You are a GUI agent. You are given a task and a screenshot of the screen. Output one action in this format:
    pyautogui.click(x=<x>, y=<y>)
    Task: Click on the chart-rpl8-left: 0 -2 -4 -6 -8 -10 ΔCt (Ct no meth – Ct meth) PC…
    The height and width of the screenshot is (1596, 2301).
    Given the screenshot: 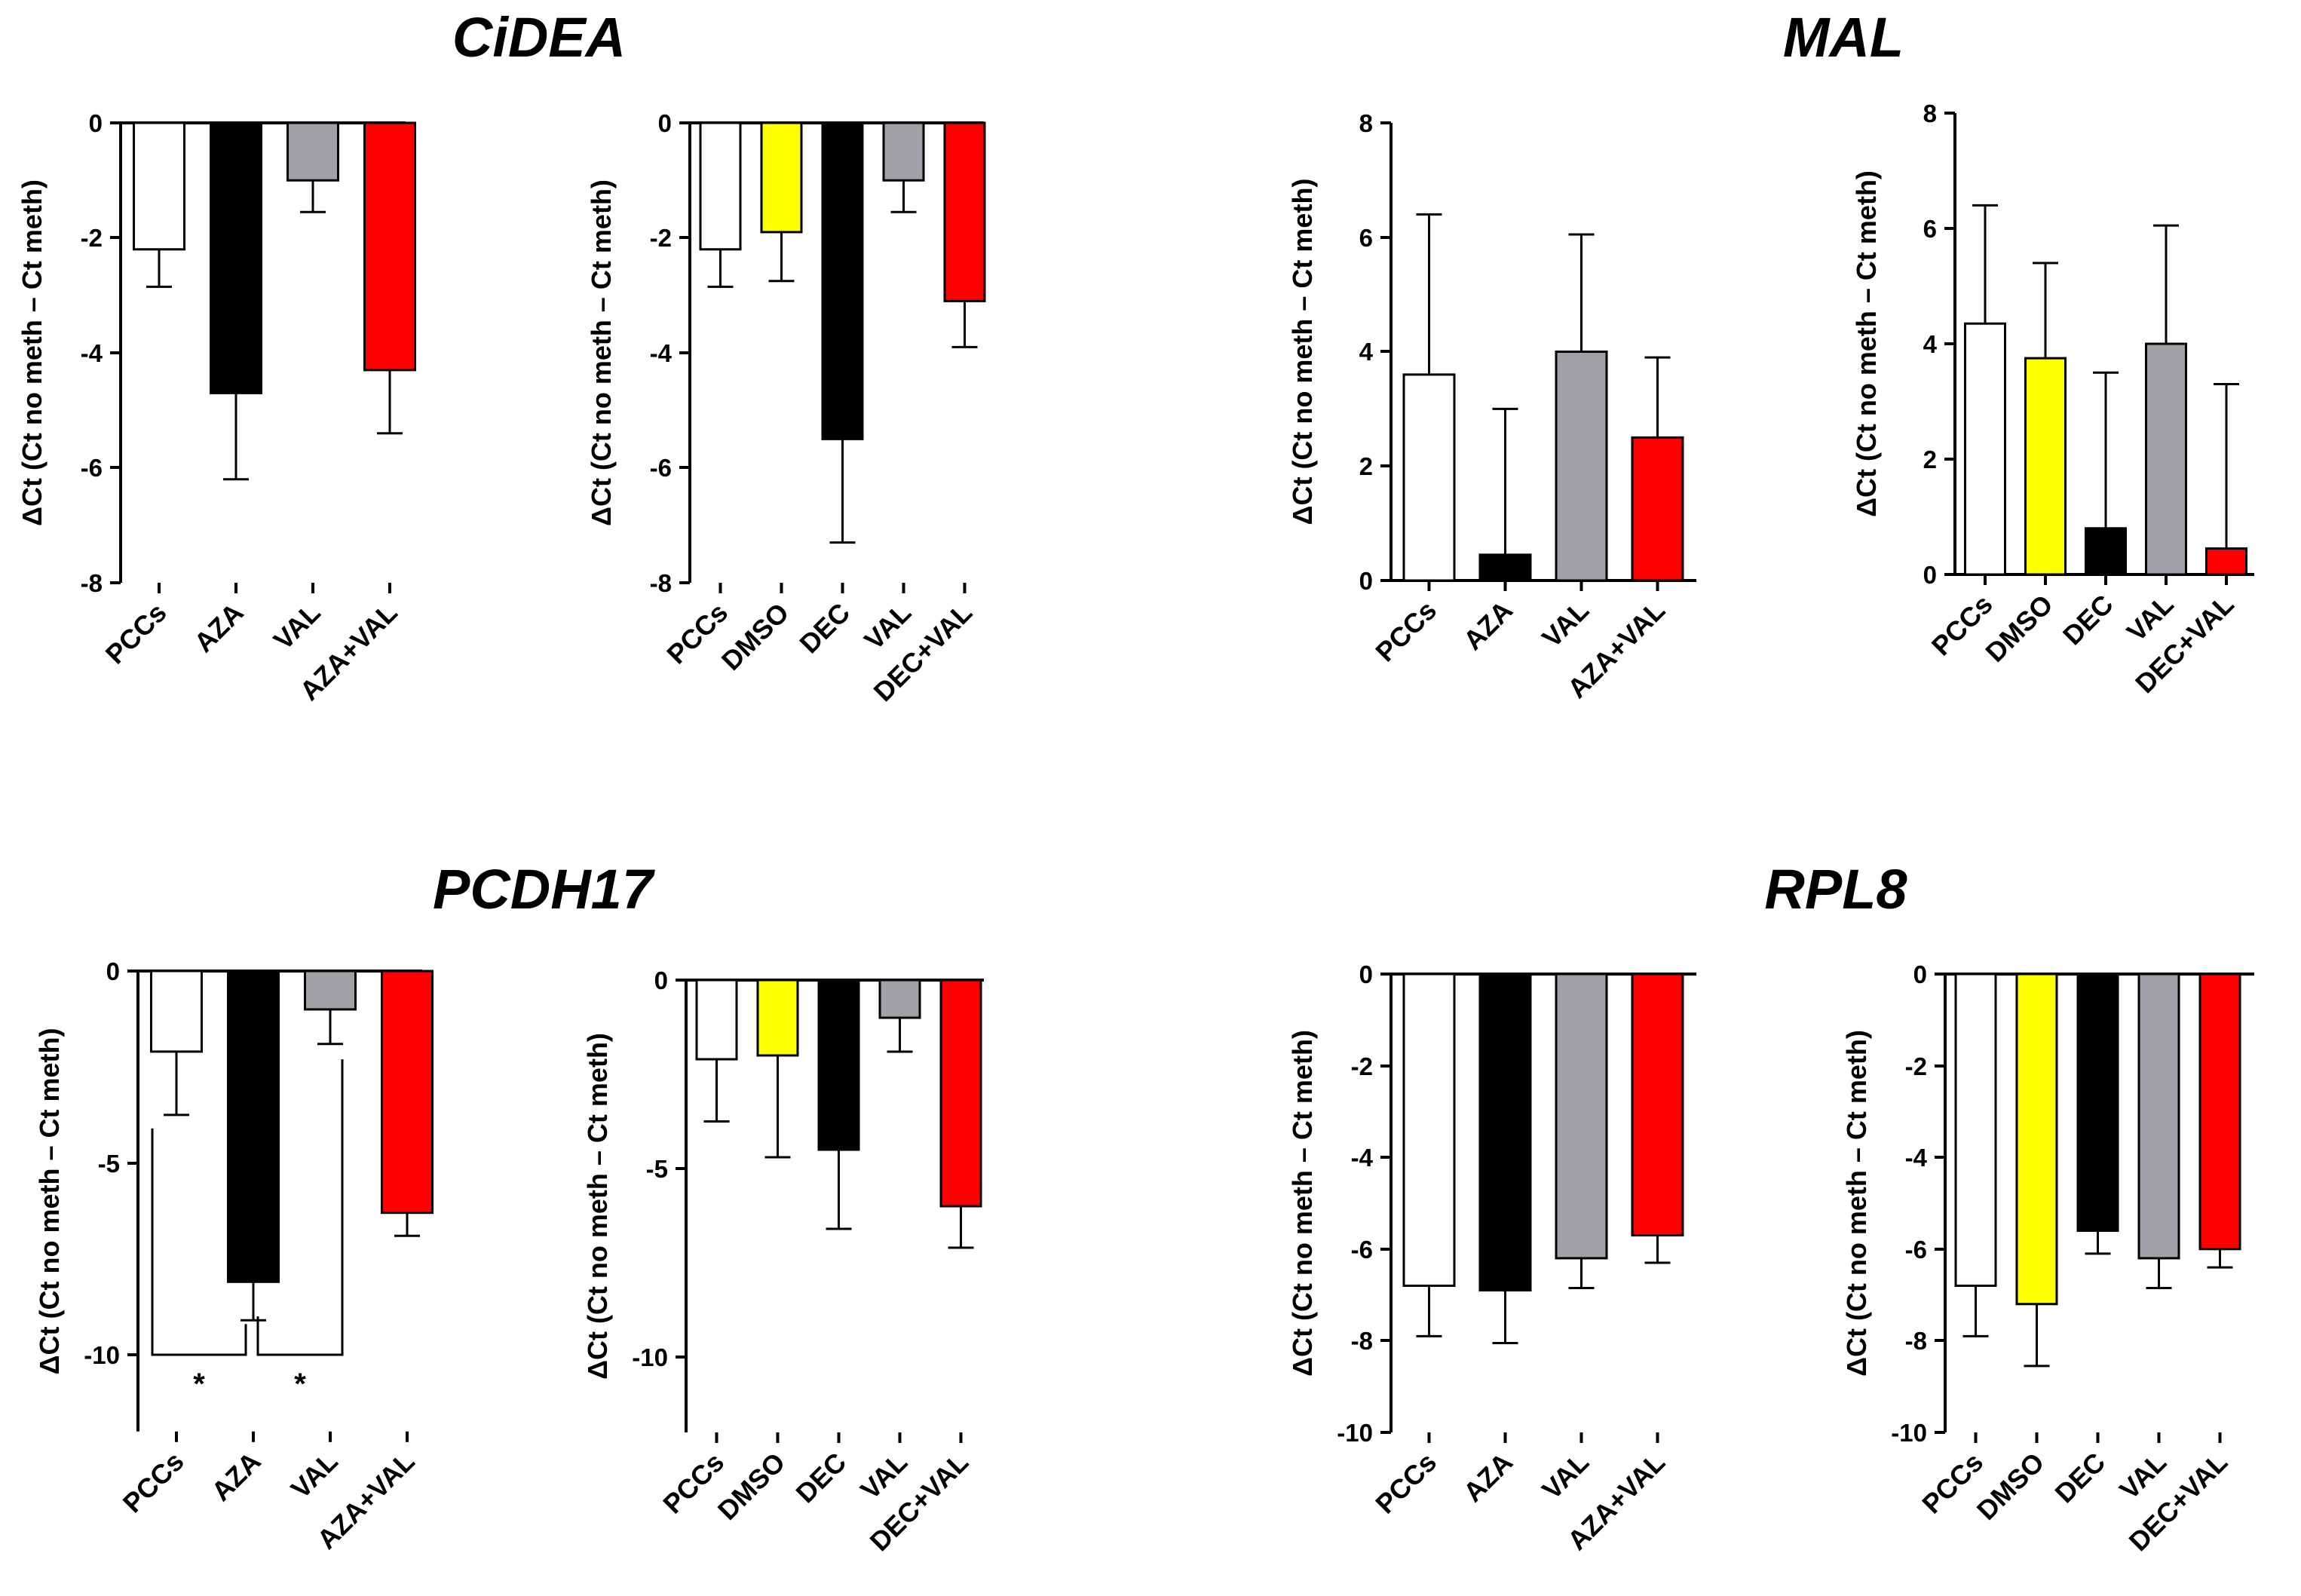 What is the action you would take?
    pyautogui.click(x=1491, y=1258)
    